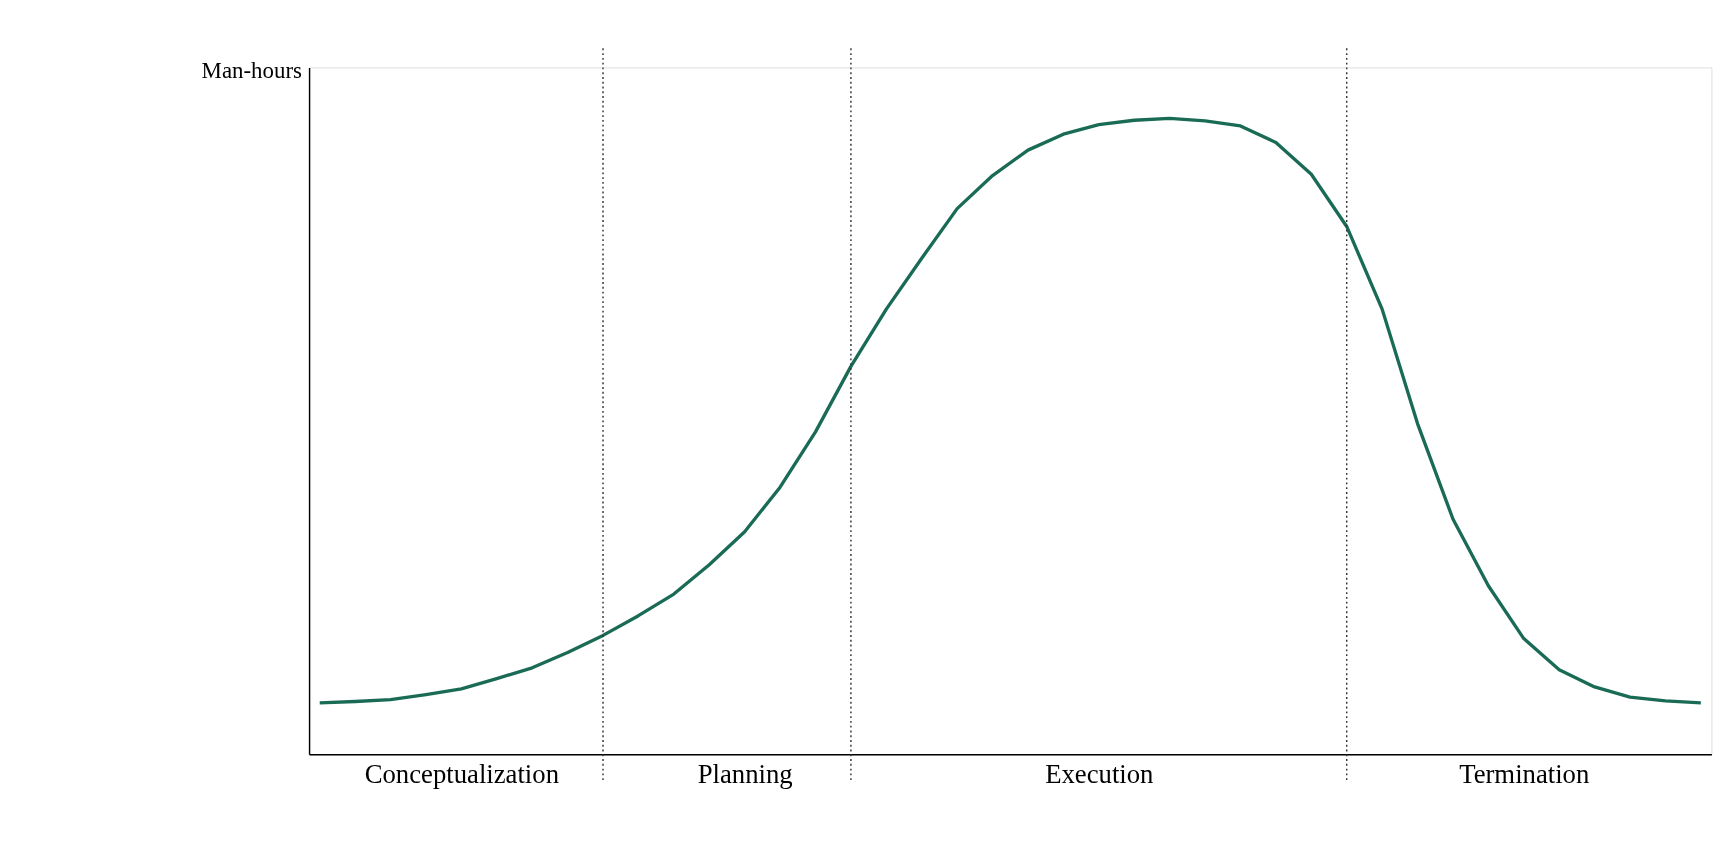  Describe the element at coordinates (1099, 774) in the screenshot. I see `x-tick-label: Execution` at that location.